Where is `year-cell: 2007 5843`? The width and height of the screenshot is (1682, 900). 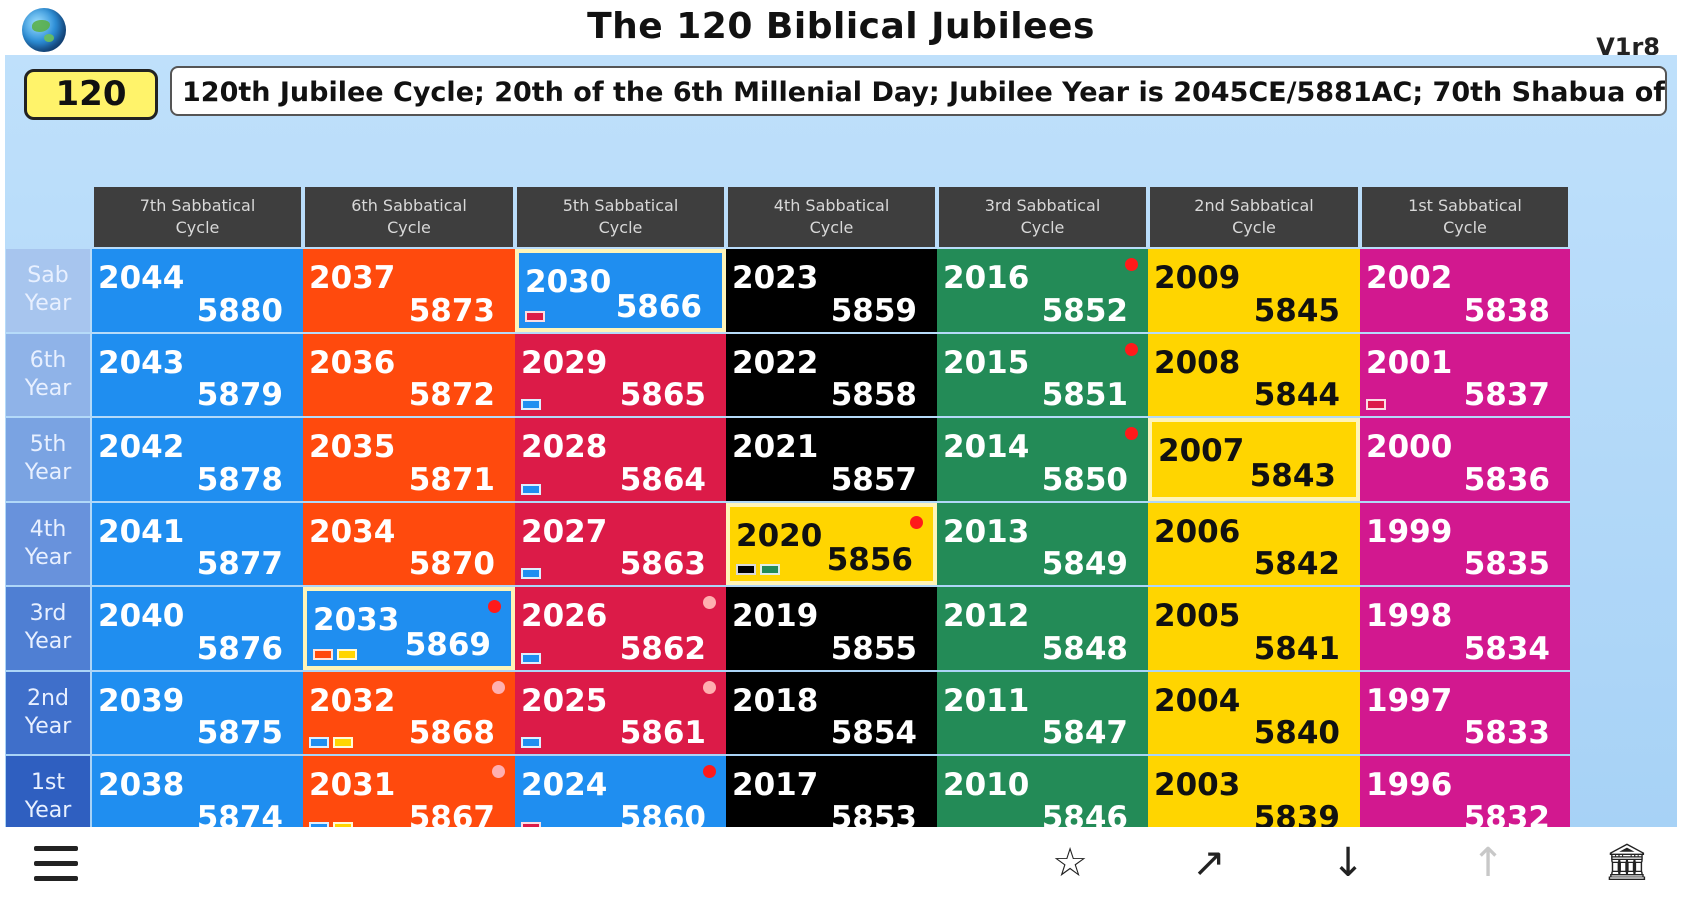 year-cell: 2007 5843 is located at coordinates (1254, 459).